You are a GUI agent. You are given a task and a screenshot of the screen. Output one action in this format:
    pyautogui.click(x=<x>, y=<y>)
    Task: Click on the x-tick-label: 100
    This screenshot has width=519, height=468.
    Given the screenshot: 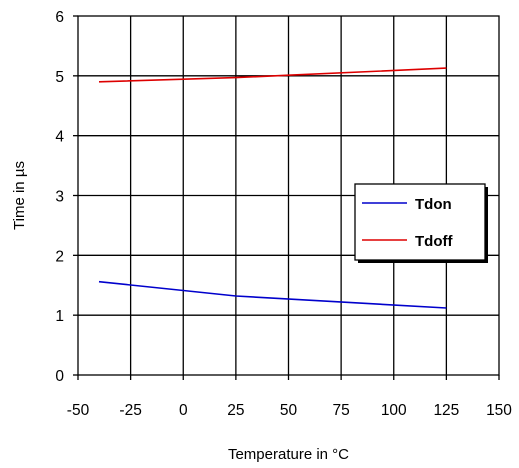 What is the action you would take?
    pyautogui.click(x=394, y=410)
    